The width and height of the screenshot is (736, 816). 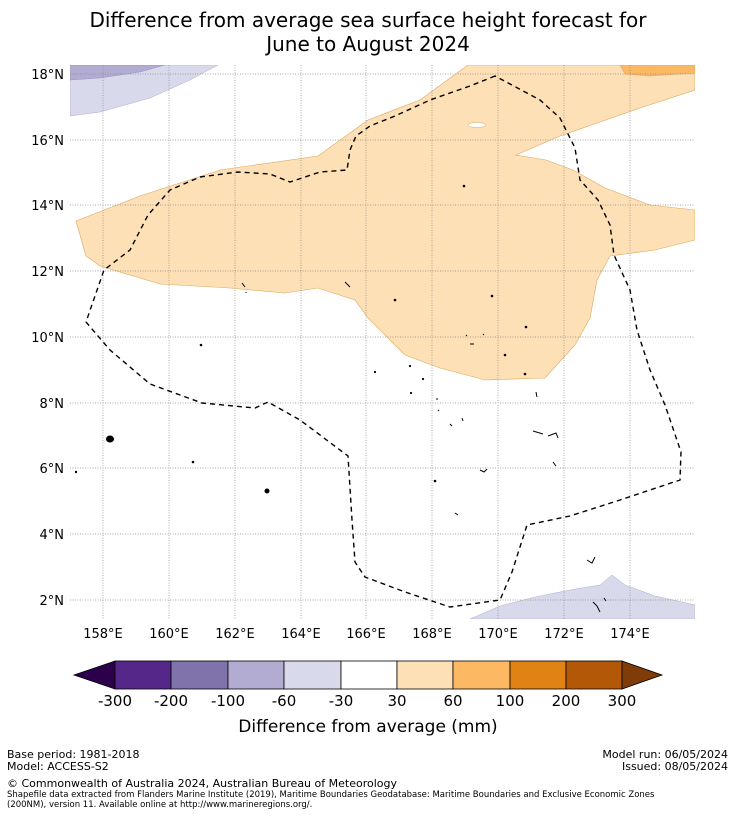 I want to click on colorbar-tick-7: 100, so click(x=510, y=701).